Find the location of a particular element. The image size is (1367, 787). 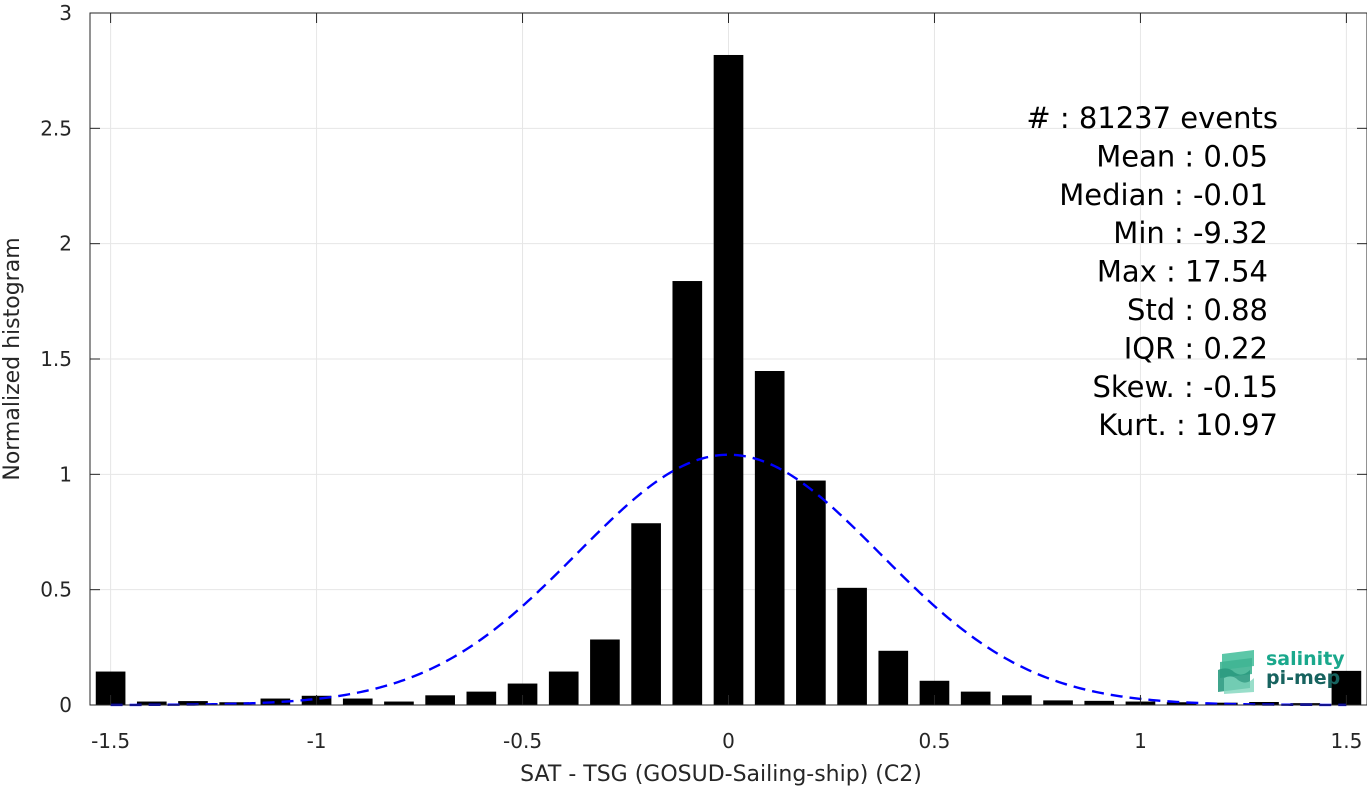

y-tick-label: 2.5 is located at coordinates (56, 128).